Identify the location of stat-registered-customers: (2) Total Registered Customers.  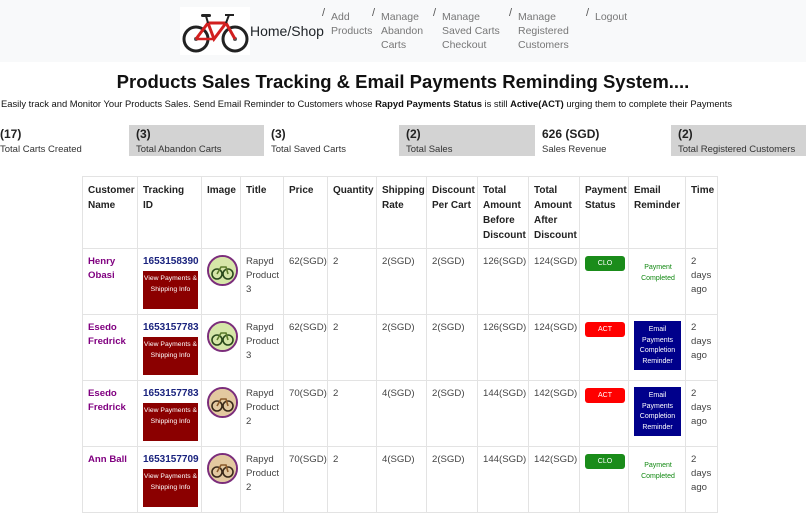
(738, 140).